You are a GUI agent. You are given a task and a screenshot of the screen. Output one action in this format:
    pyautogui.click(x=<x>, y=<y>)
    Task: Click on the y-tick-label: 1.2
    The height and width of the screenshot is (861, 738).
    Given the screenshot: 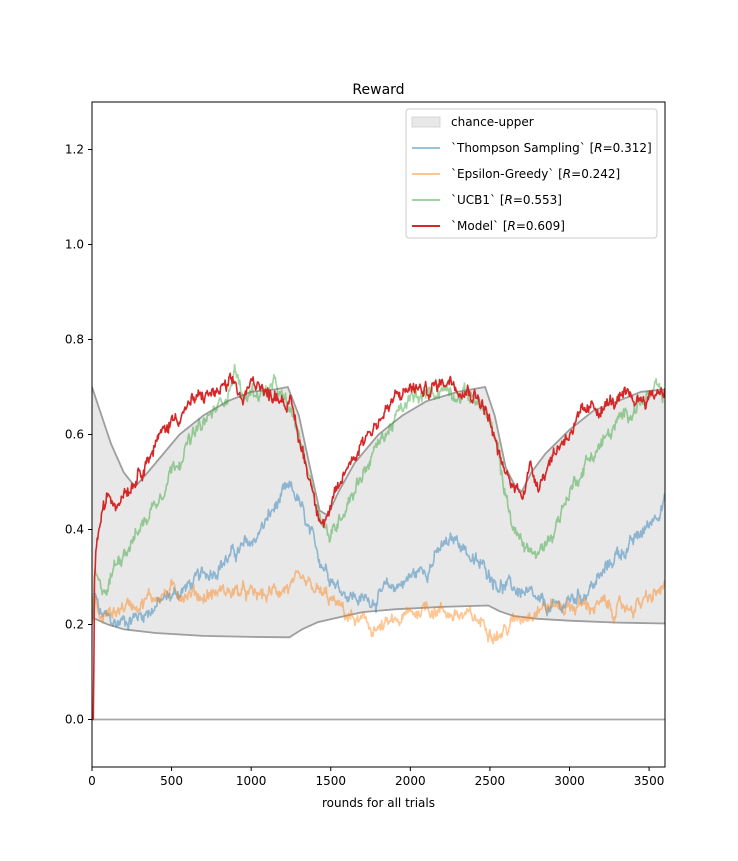 What is the action you would take?
    pyautogui.click(x=74, y=150)
    